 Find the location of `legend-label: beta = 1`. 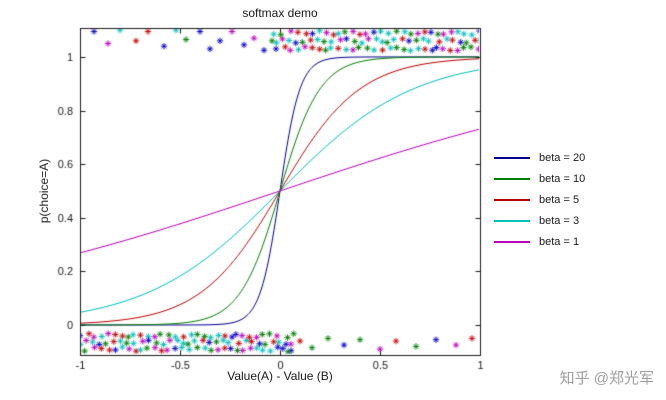

legend-label: beta = 1 is located at coordinates (559, 241).